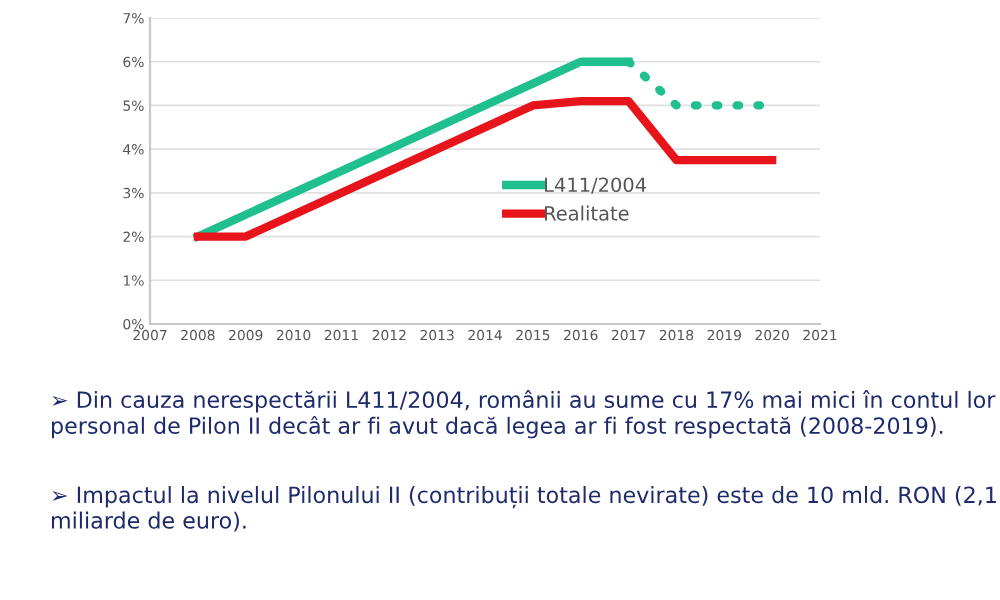 This screenshot has height=600, width=1000. What do you see at coordinates (485, 168) in the screenshot?
I see `line-series` at bounding box center [485, 168].